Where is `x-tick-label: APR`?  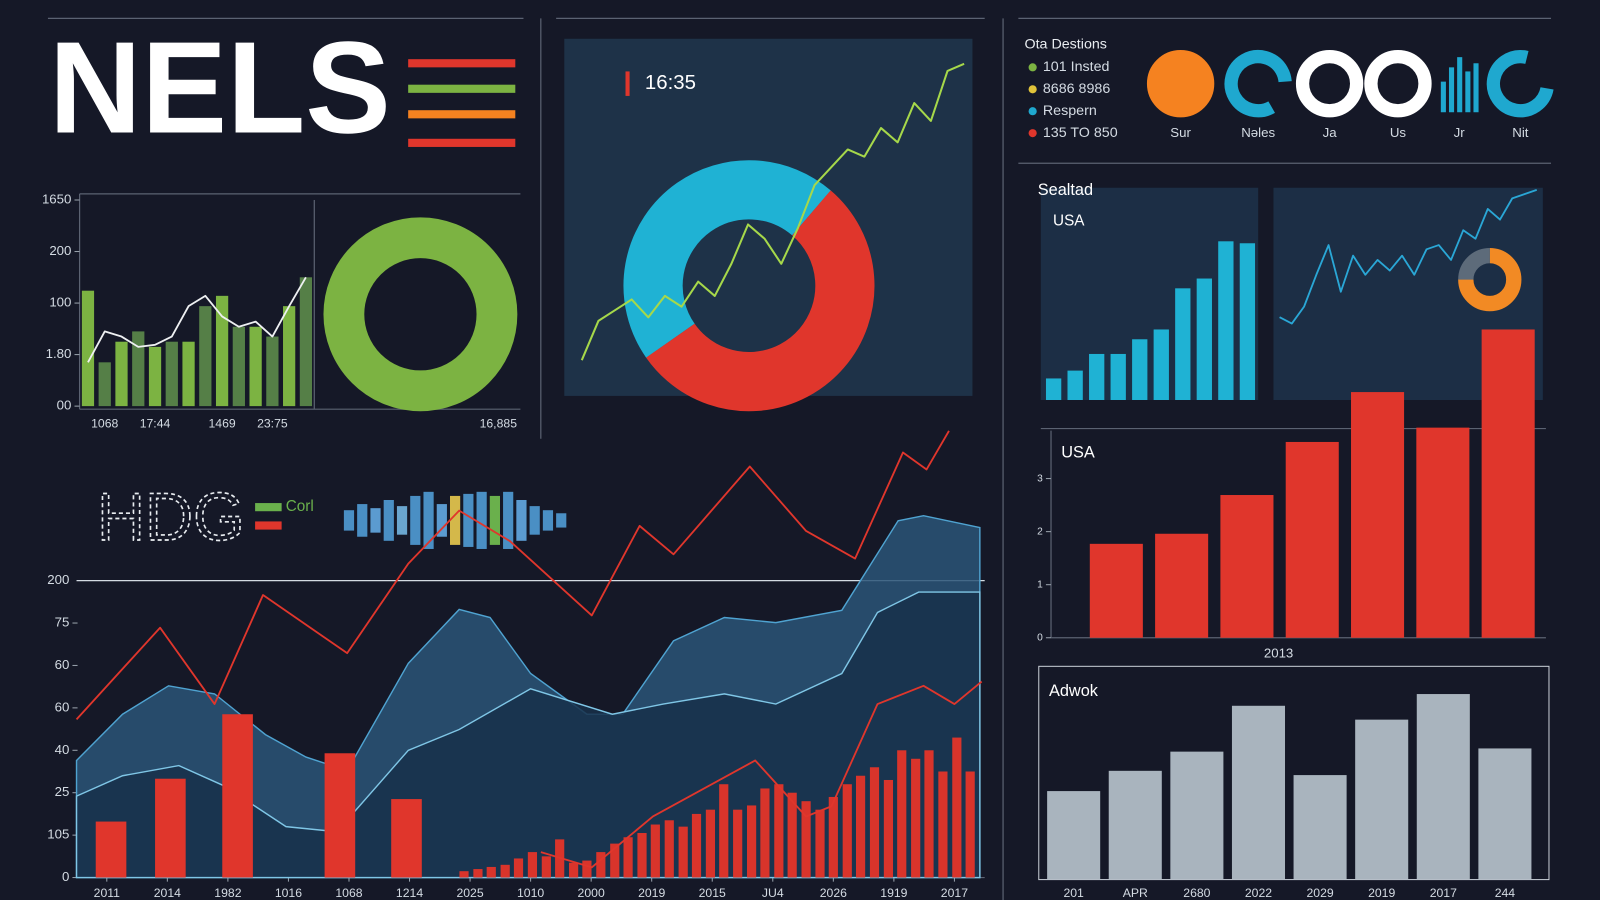
x-tick-label: APR is located at coordinates (1135, 893).